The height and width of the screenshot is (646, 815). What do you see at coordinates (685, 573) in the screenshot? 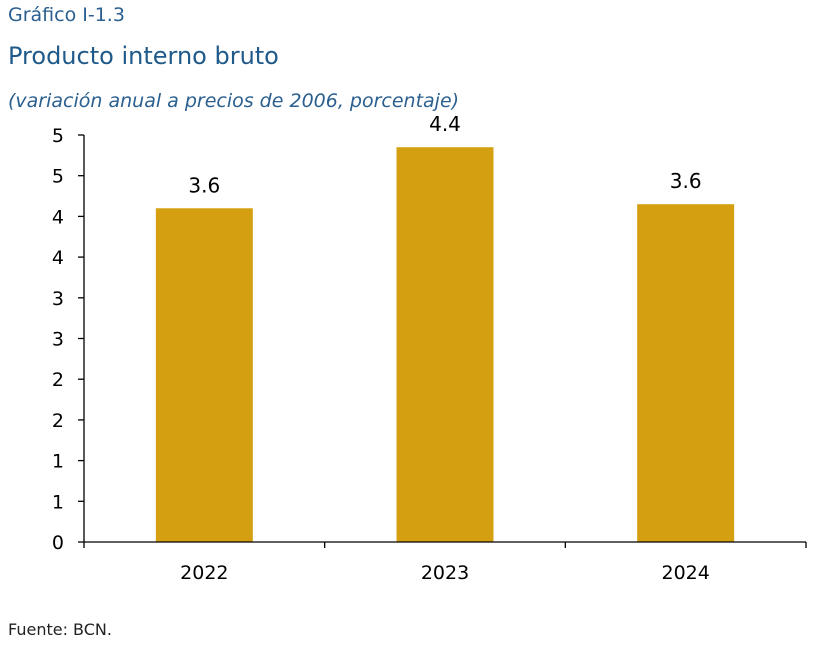
I see `x-tick-label-2024: 2024` at bounding box center [685, 573].